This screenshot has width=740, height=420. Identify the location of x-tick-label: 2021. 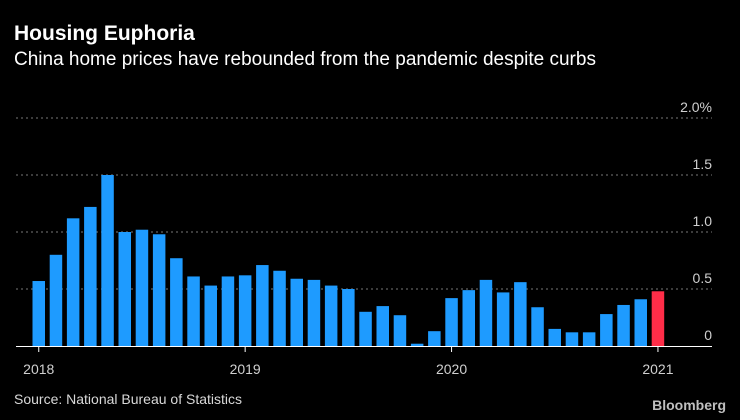
(657, 369).